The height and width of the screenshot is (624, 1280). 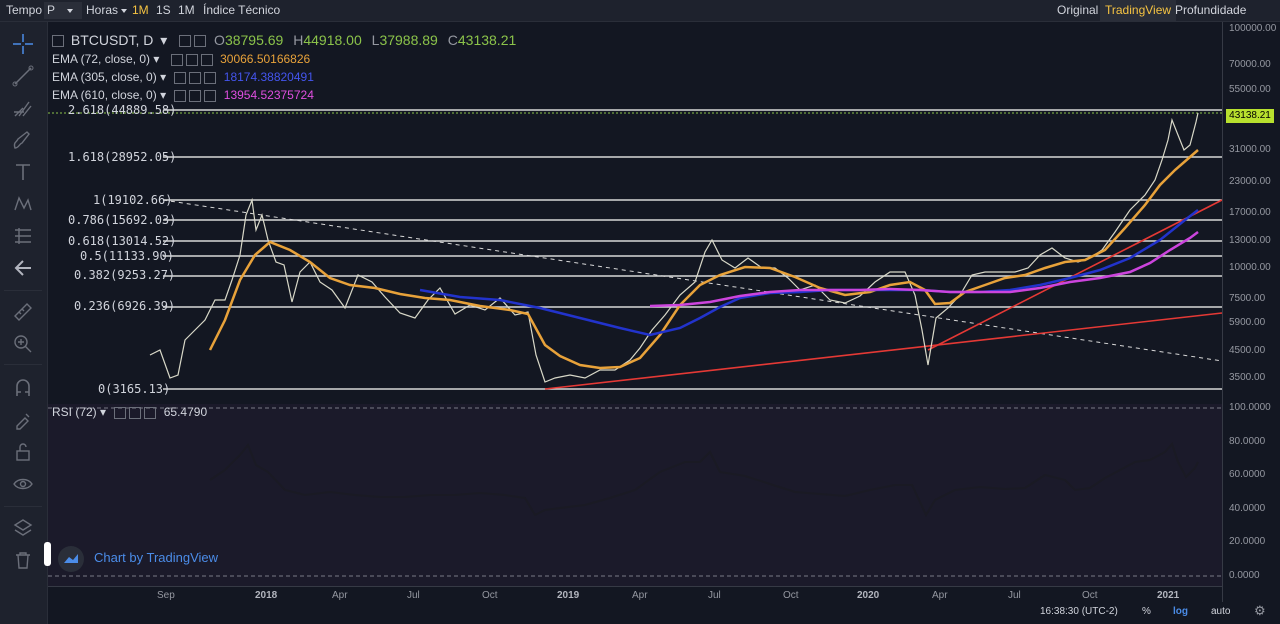 I want to click on bottom-bar: 16:38:30 (UTC-2) % log auto ⚙, so click(x=664, y=613).